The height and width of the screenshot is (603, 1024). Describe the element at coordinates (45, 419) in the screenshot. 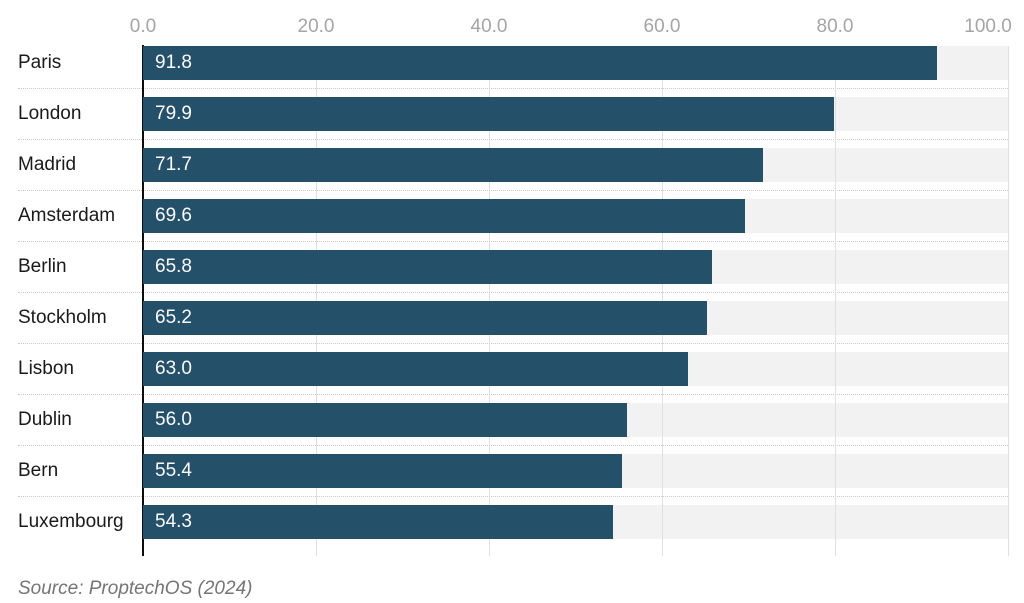

I see `city-label: Dublin` at that location.